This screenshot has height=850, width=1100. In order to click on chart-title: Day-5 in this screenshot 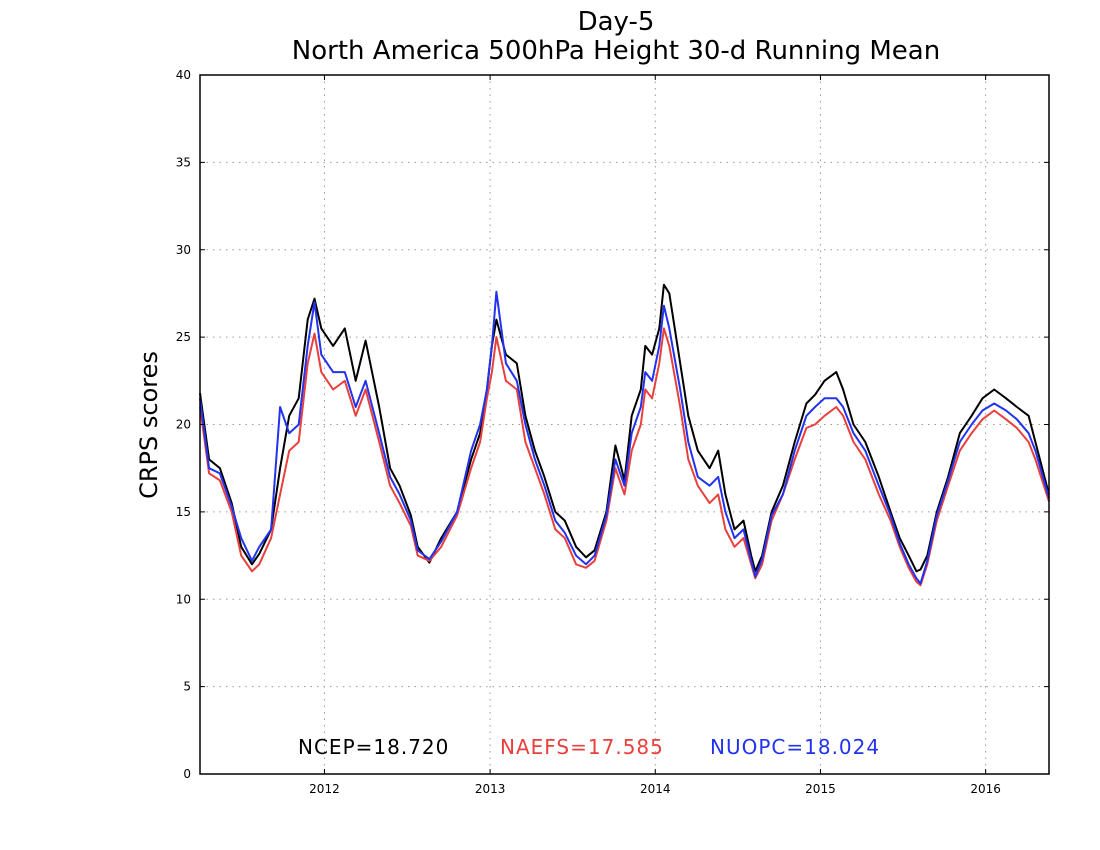, I will do `click(616, 22)`.